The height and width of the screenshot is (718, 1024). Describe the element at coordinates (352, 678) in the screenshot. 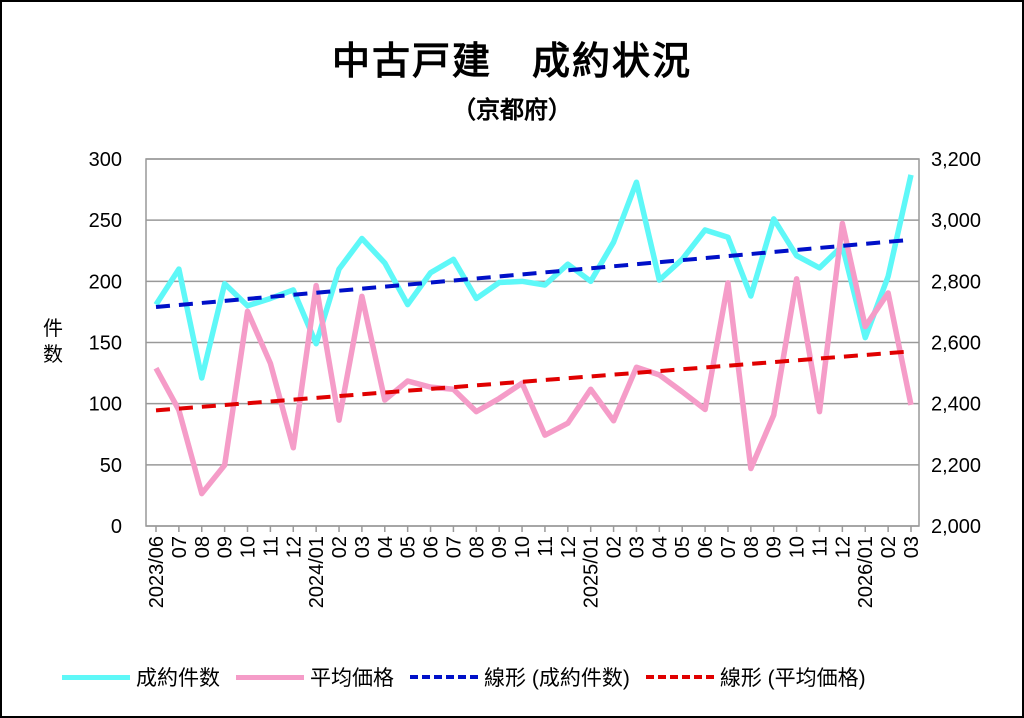

I see `legend-label: 平均価格` at that location.